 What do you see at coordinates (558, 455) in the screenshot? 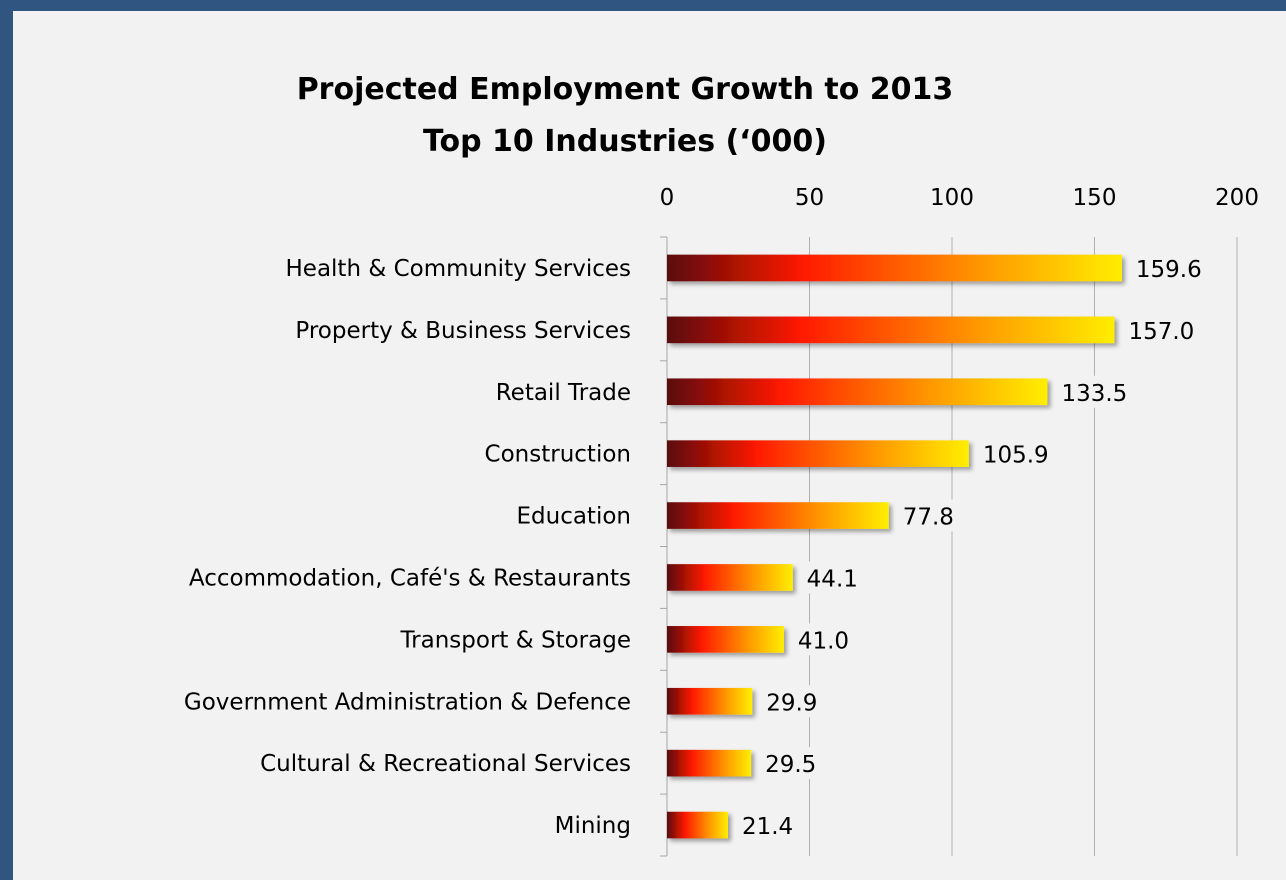
I see `category-label-4: Construction` at bounding box center [558, 455].